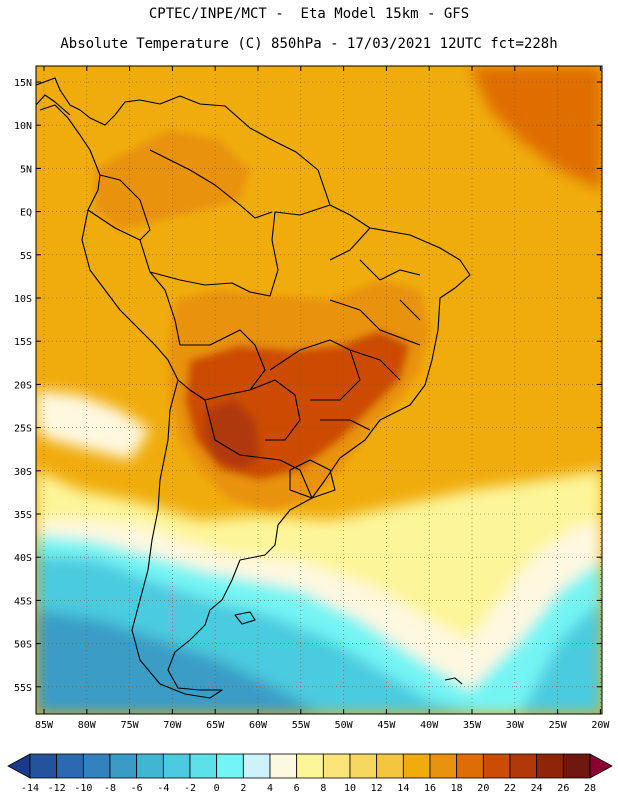 This screenshot has width=618, height=800. What do you see at coordinates (190, 788) in the screenshot?
I see `colorbar-label: -2` at bounding box center [190, 788].